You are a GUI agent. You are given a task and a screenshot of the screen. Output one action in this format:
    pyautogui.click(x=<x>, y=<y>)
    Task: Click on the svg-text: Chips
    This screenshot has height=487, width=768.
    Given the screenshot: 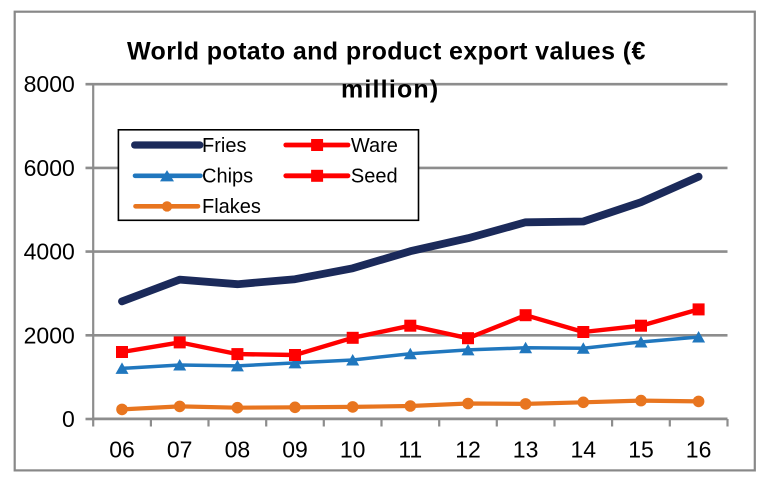 What is the action you would take?
    pyautogui.click(x=227, y=177)
    